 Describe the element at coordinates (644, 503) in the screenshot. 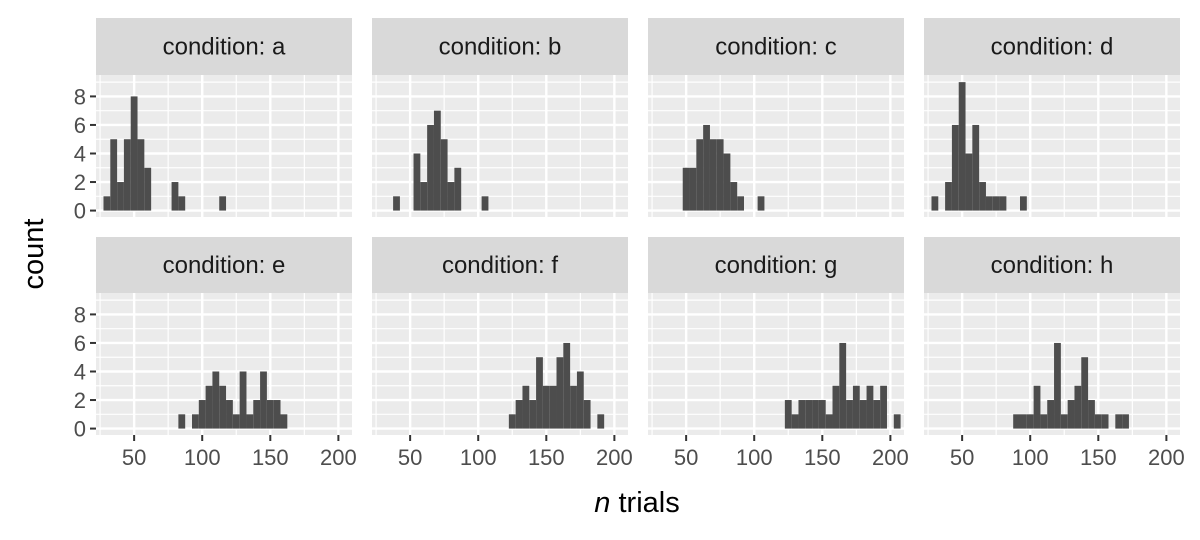

I see `x-axis-title-rest: trials` at that location.